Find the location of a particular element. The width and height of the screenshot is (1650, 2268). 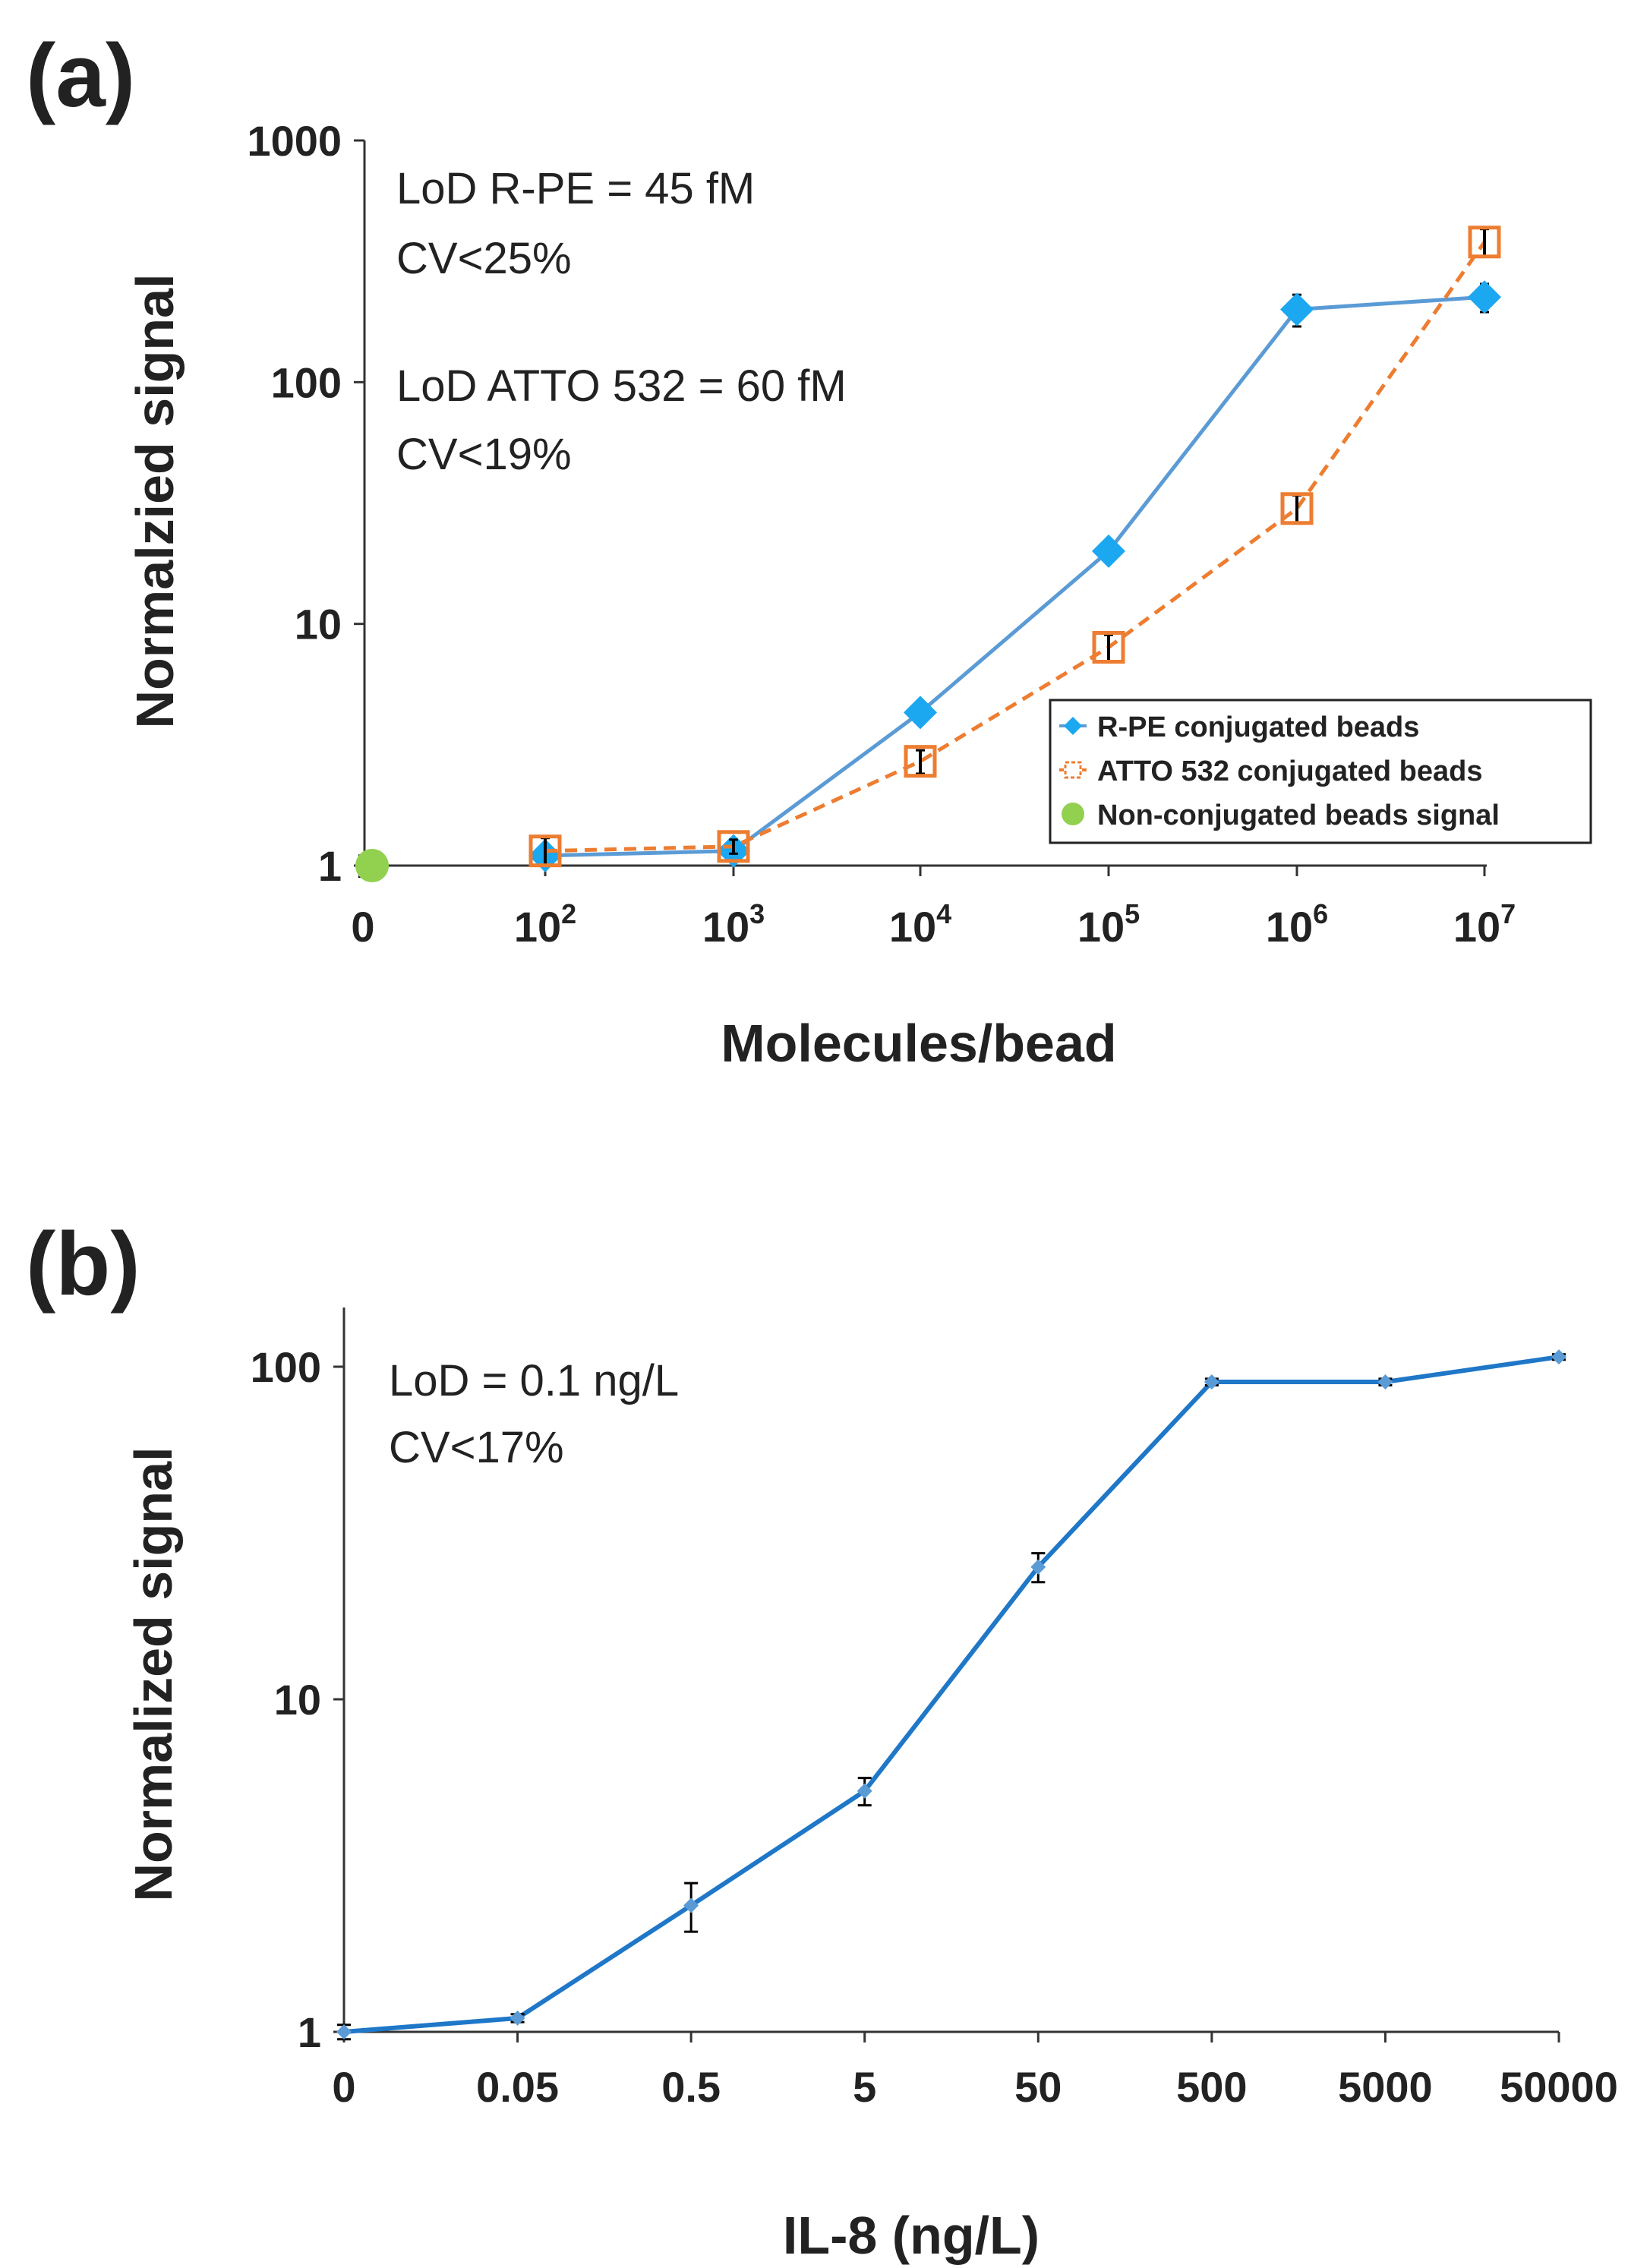

annotation-cv-il8: CV<17% is located at coordinates (476, 1447).